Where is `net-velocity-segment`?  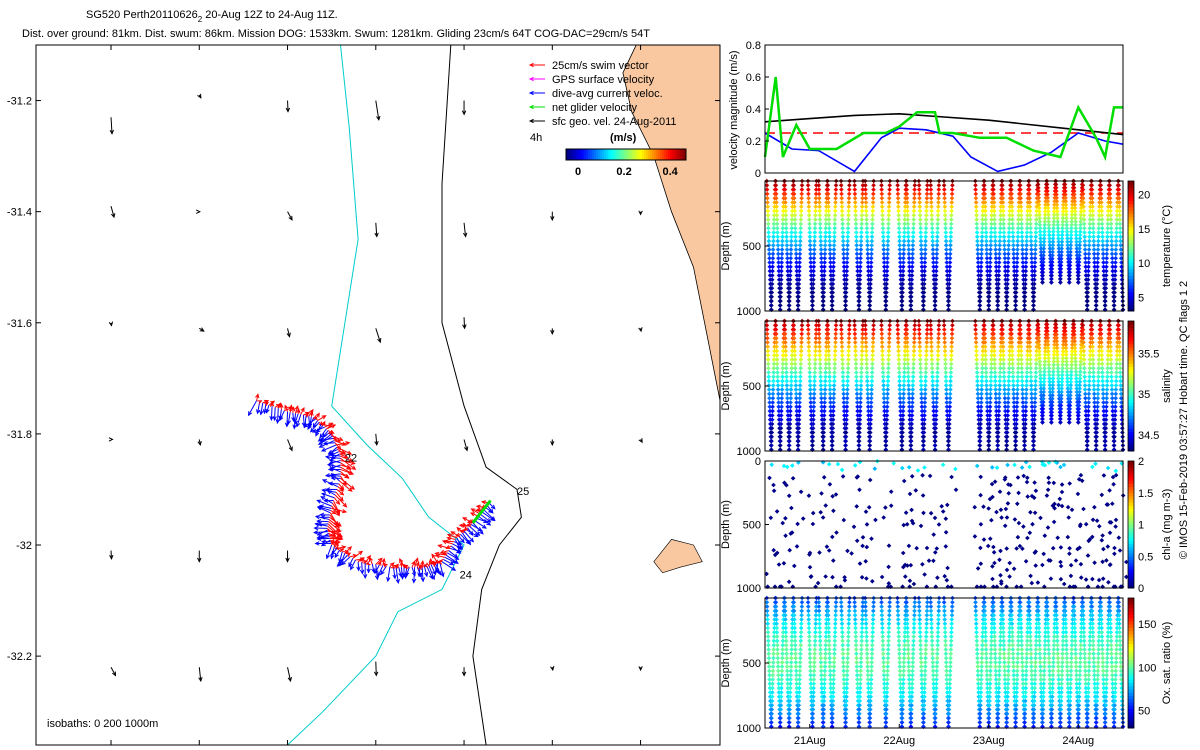
net-velocity-segment is located at coordinates (481, 511).